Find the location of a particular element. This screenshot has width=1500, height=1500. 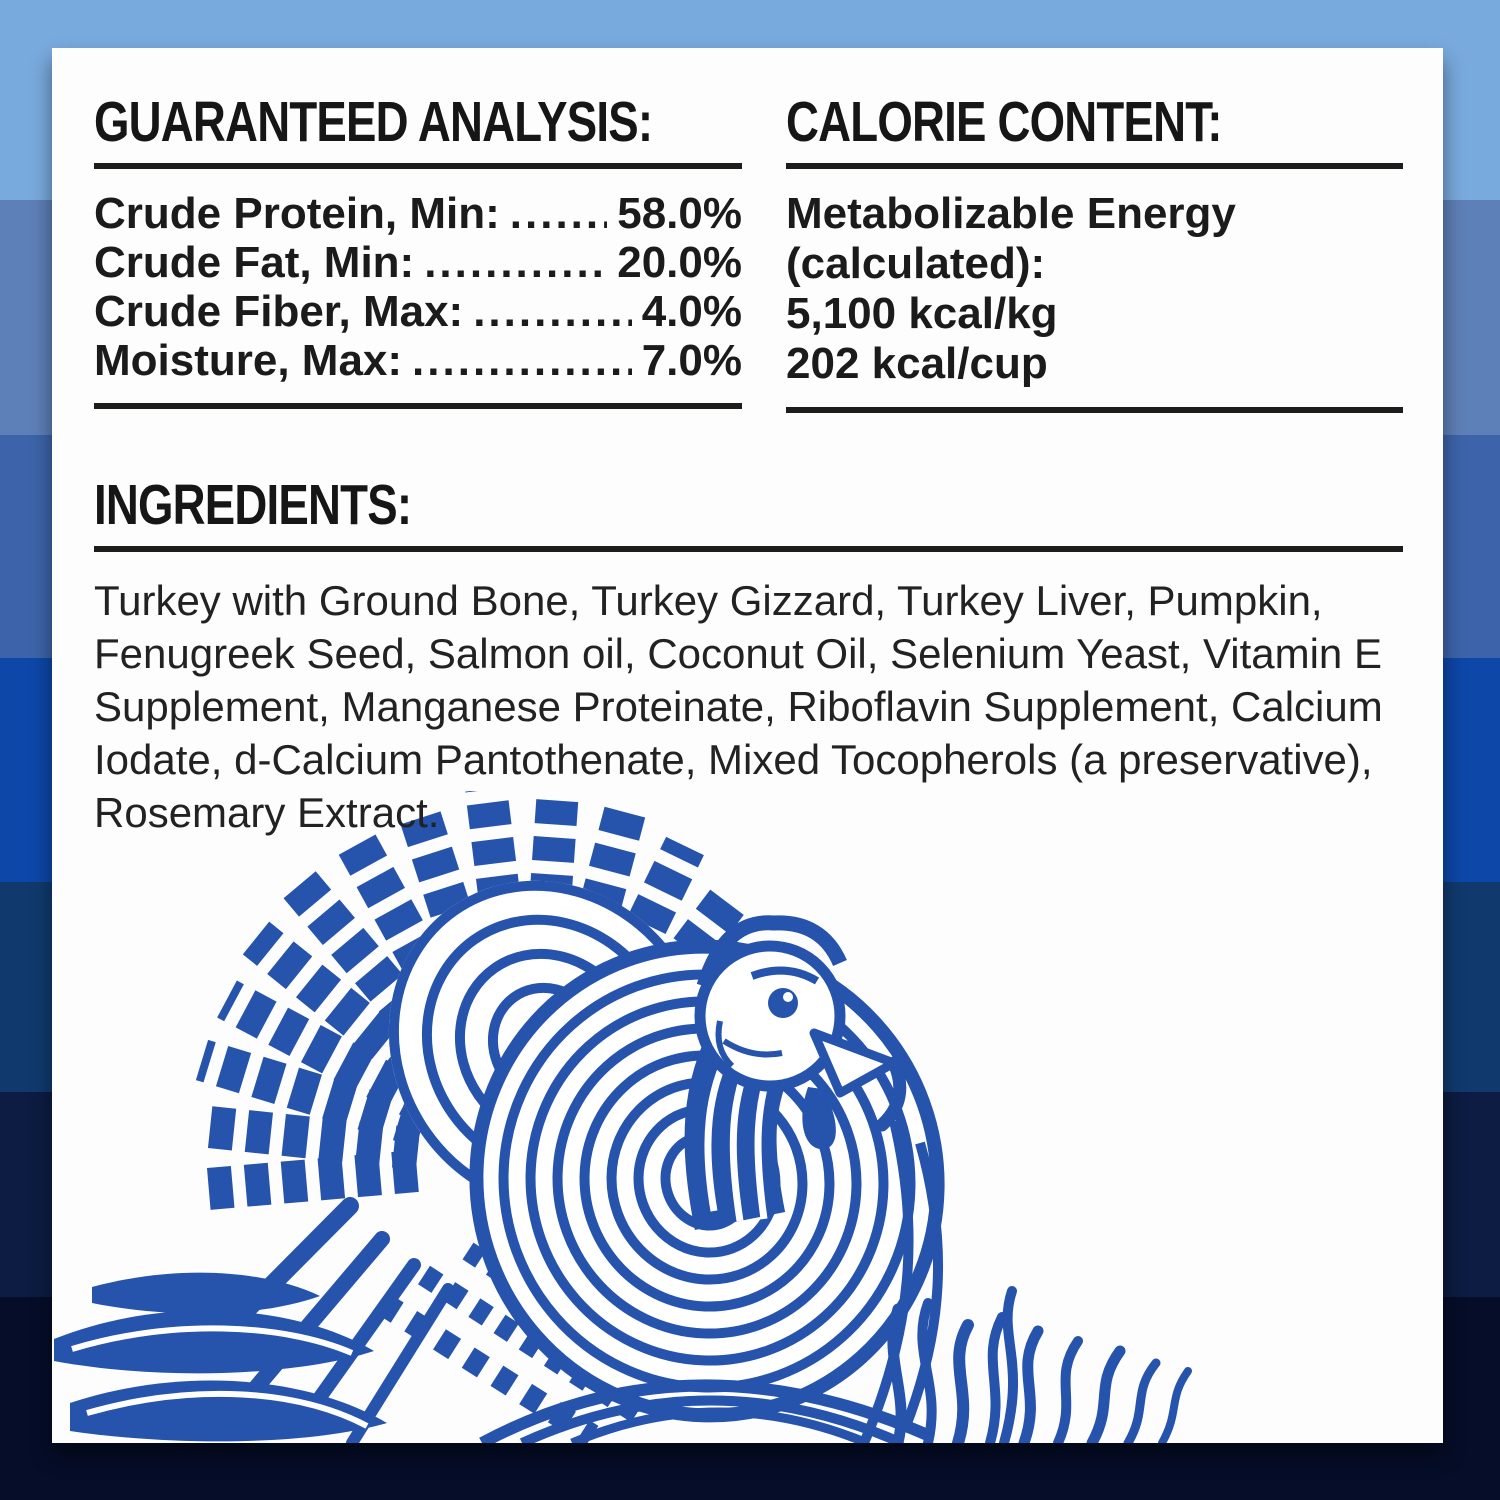

analysis-row-value: 4.0% is located at coordinates (691, 311).